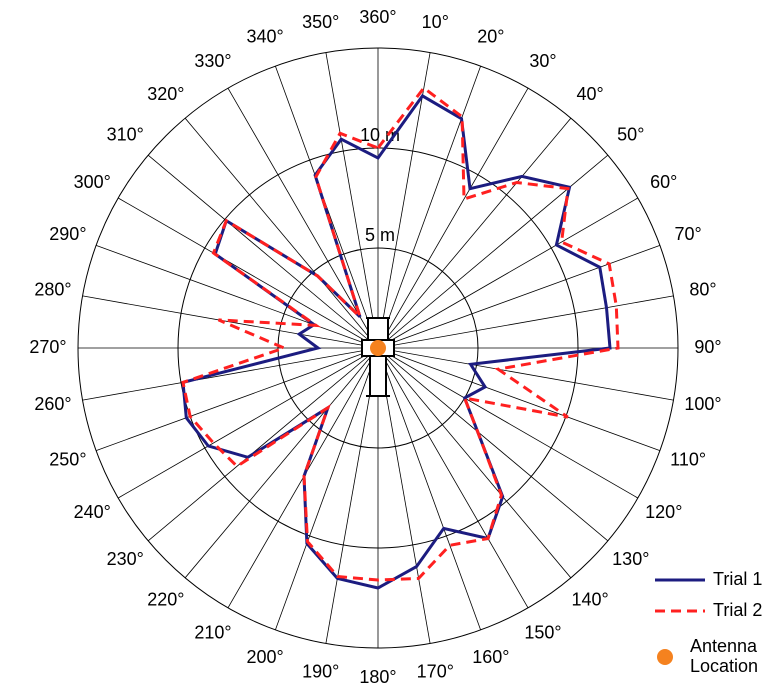 This screenshot has width=781, height=693. What do you see at coordinates (702, 404) in the screenshot?
I see `angle-label: 100°` at bounding box center [702, 404].